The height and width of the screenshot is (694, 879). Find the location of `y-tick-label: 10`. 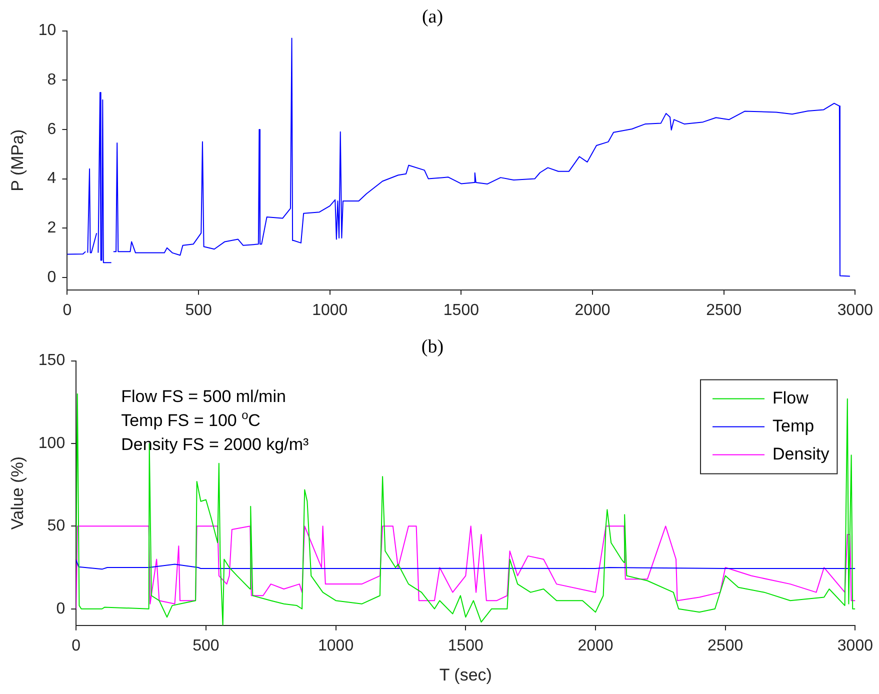

y-tick-label: 10 is located at coordinates (47, 31).